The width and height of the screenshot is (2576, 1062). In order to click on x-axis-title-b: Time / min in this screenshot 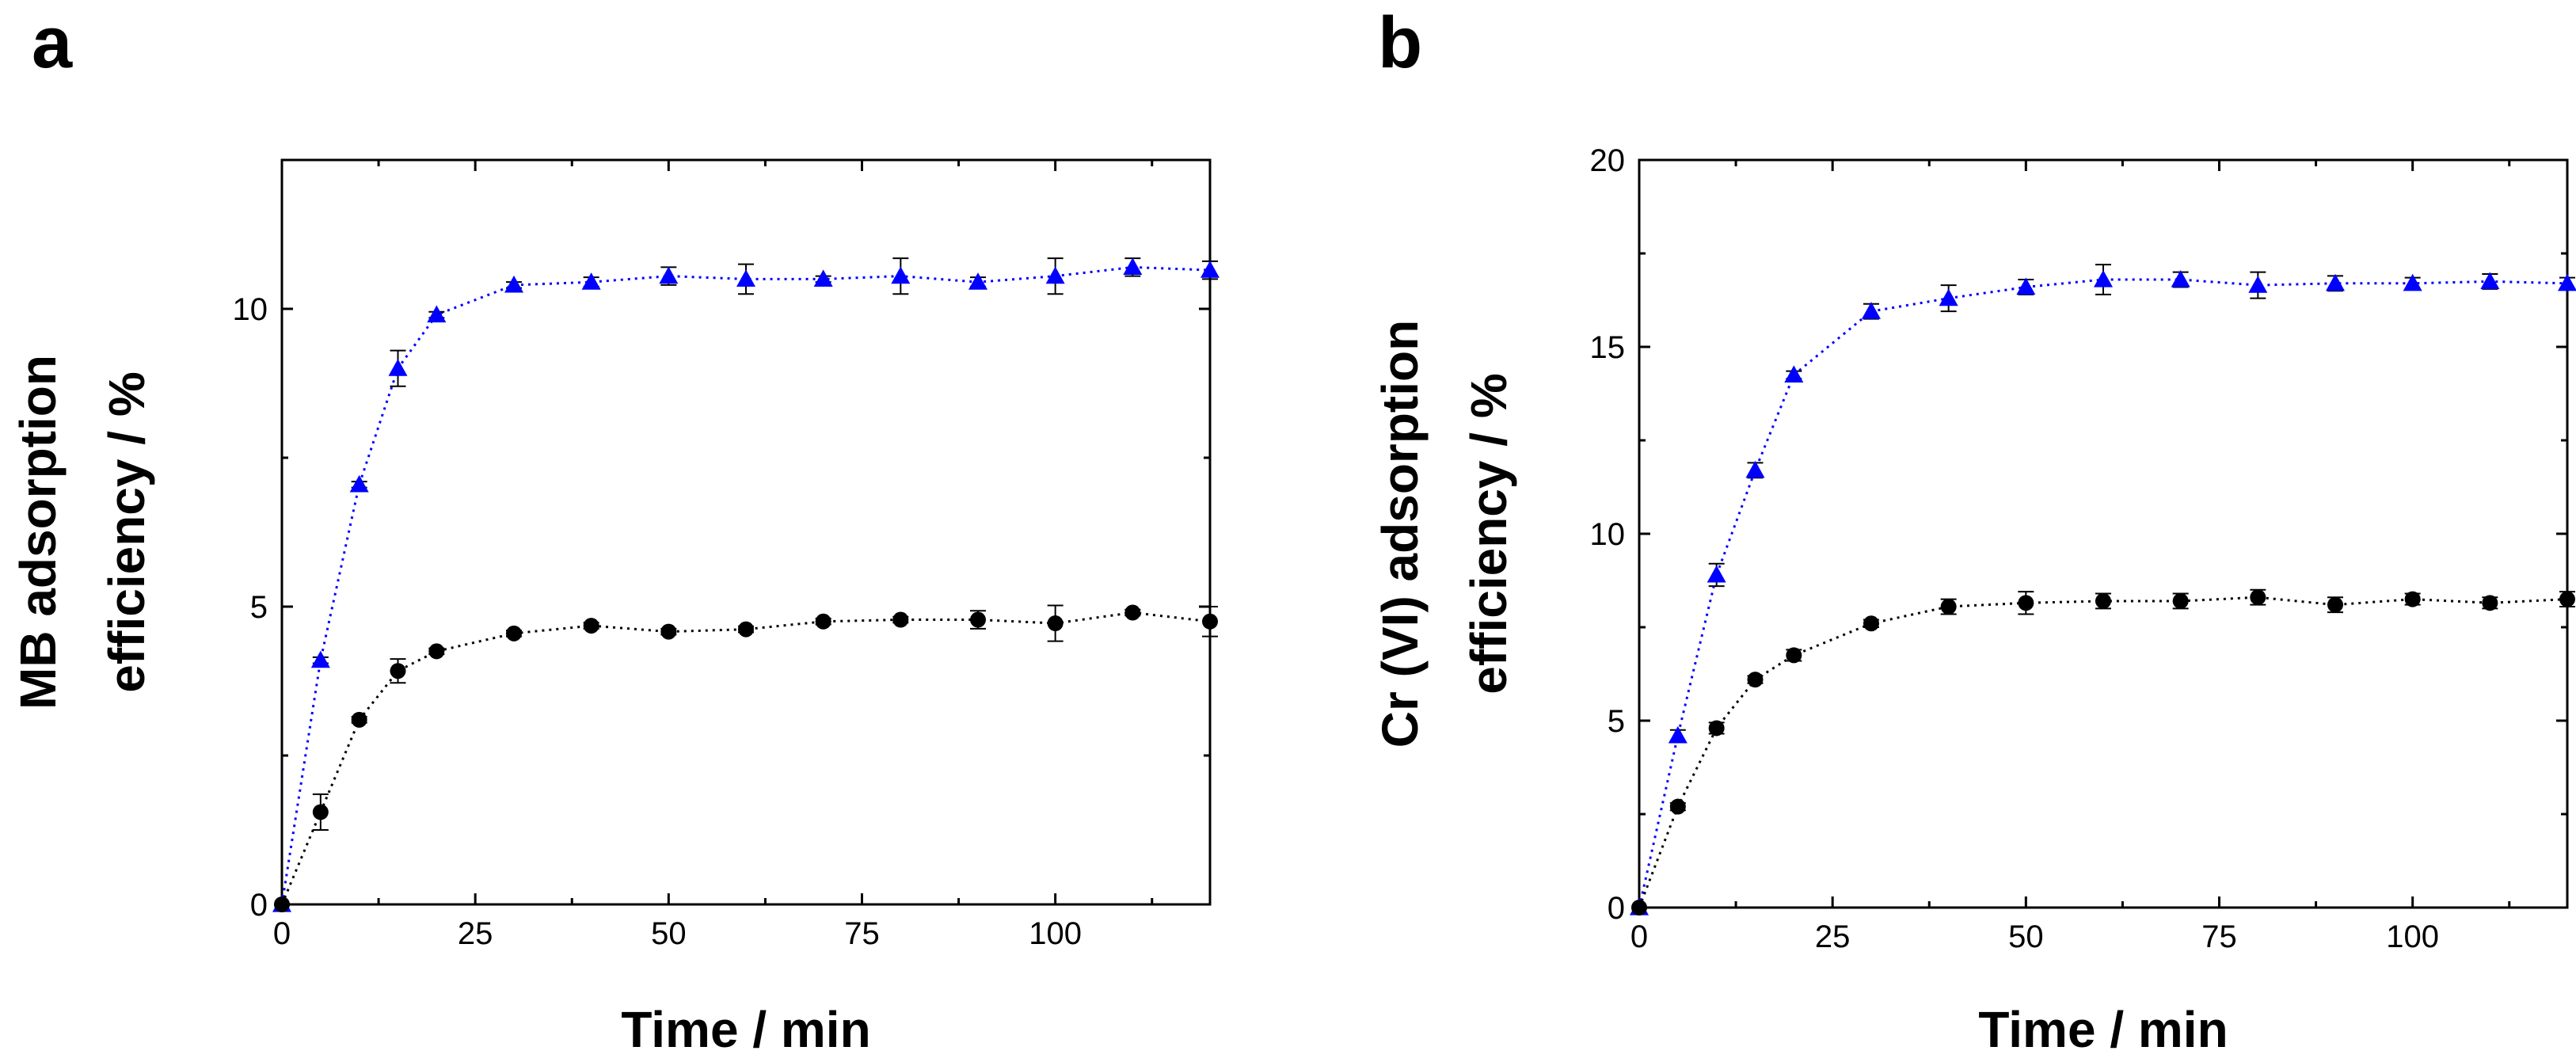, I will do `click(2103, 1029)`.